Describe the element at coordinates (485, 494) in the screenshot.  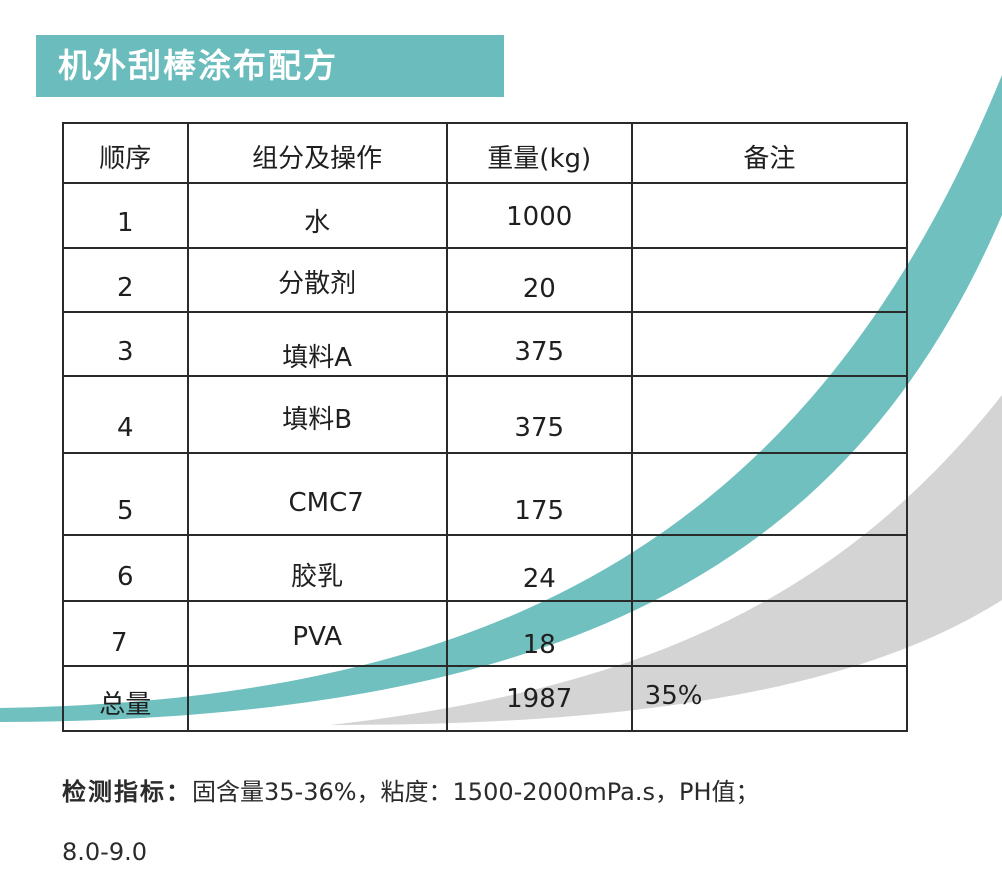
I see `table-row: 5 CMC7 175` at that location.